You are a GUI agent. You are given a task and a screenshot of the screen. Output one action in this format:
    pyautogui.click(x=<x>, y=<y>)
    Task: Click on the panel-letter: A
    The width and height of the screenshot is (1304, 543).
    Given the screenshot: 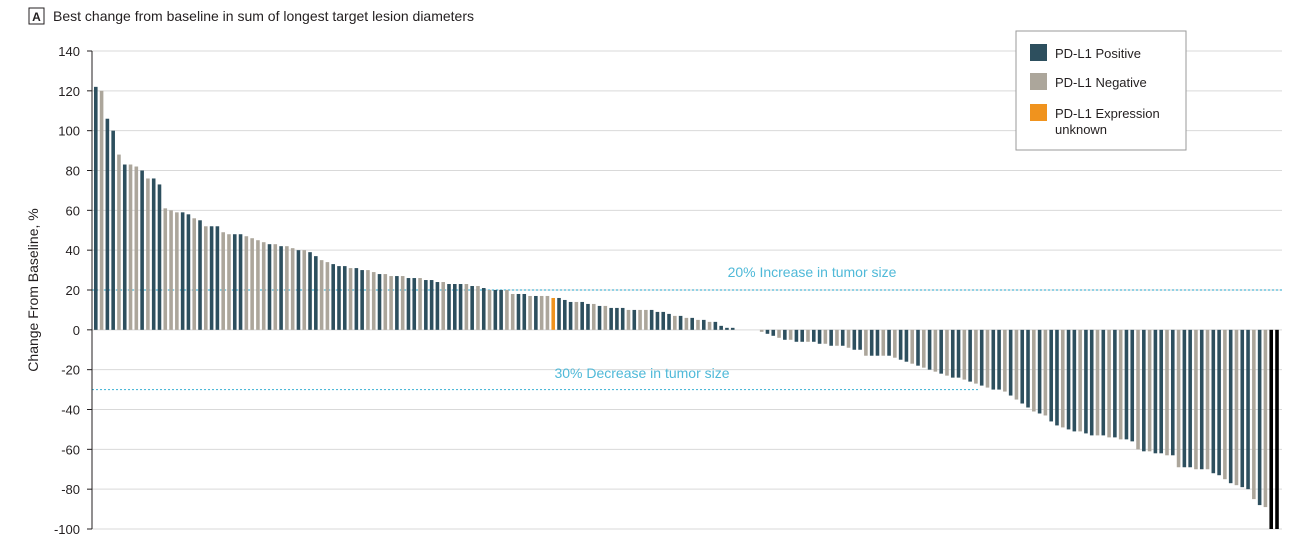 What is the action you would take?
    pyautogui.click(x=36, y=17)
    